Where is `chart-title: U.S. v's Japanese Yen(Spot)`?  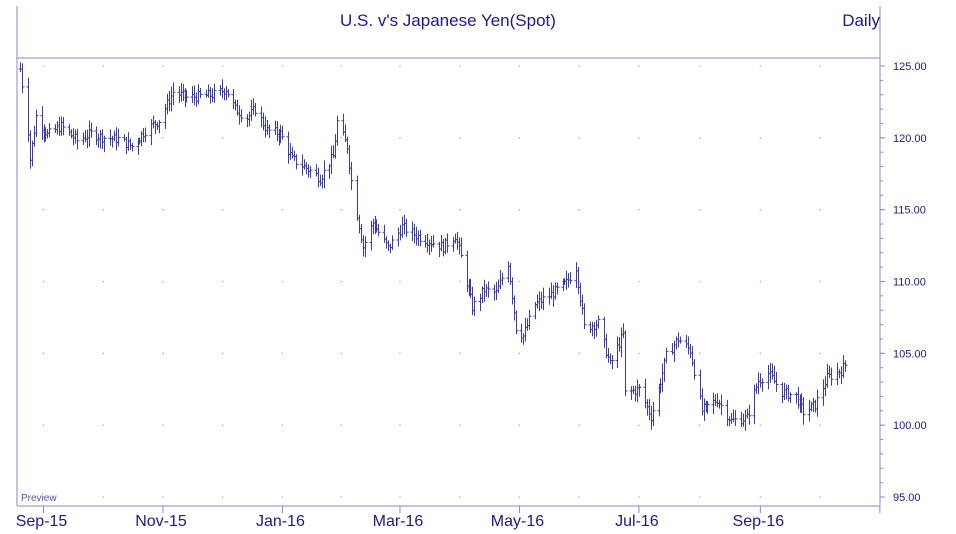 chart-title: U.S. v's Japanese Yen(Spot) is located at coordinates (448, 20).